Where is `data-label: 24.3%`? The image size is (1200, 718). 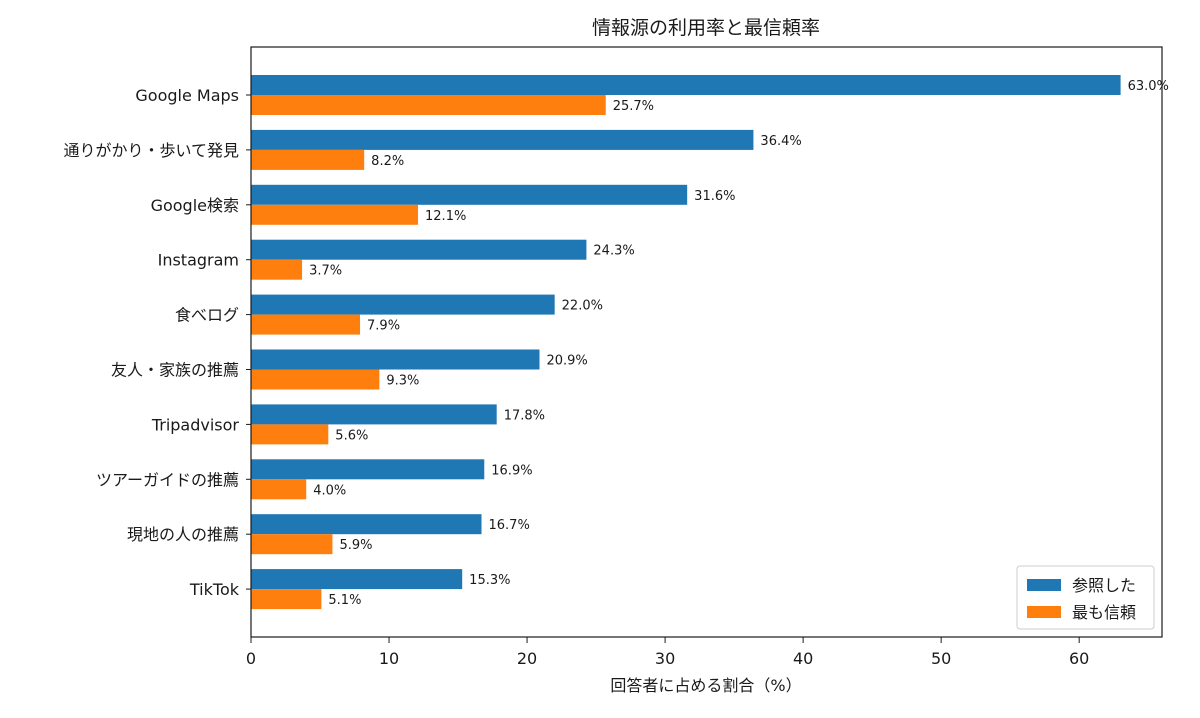
data-label: 24.3% is located at coordinates (613, 251).